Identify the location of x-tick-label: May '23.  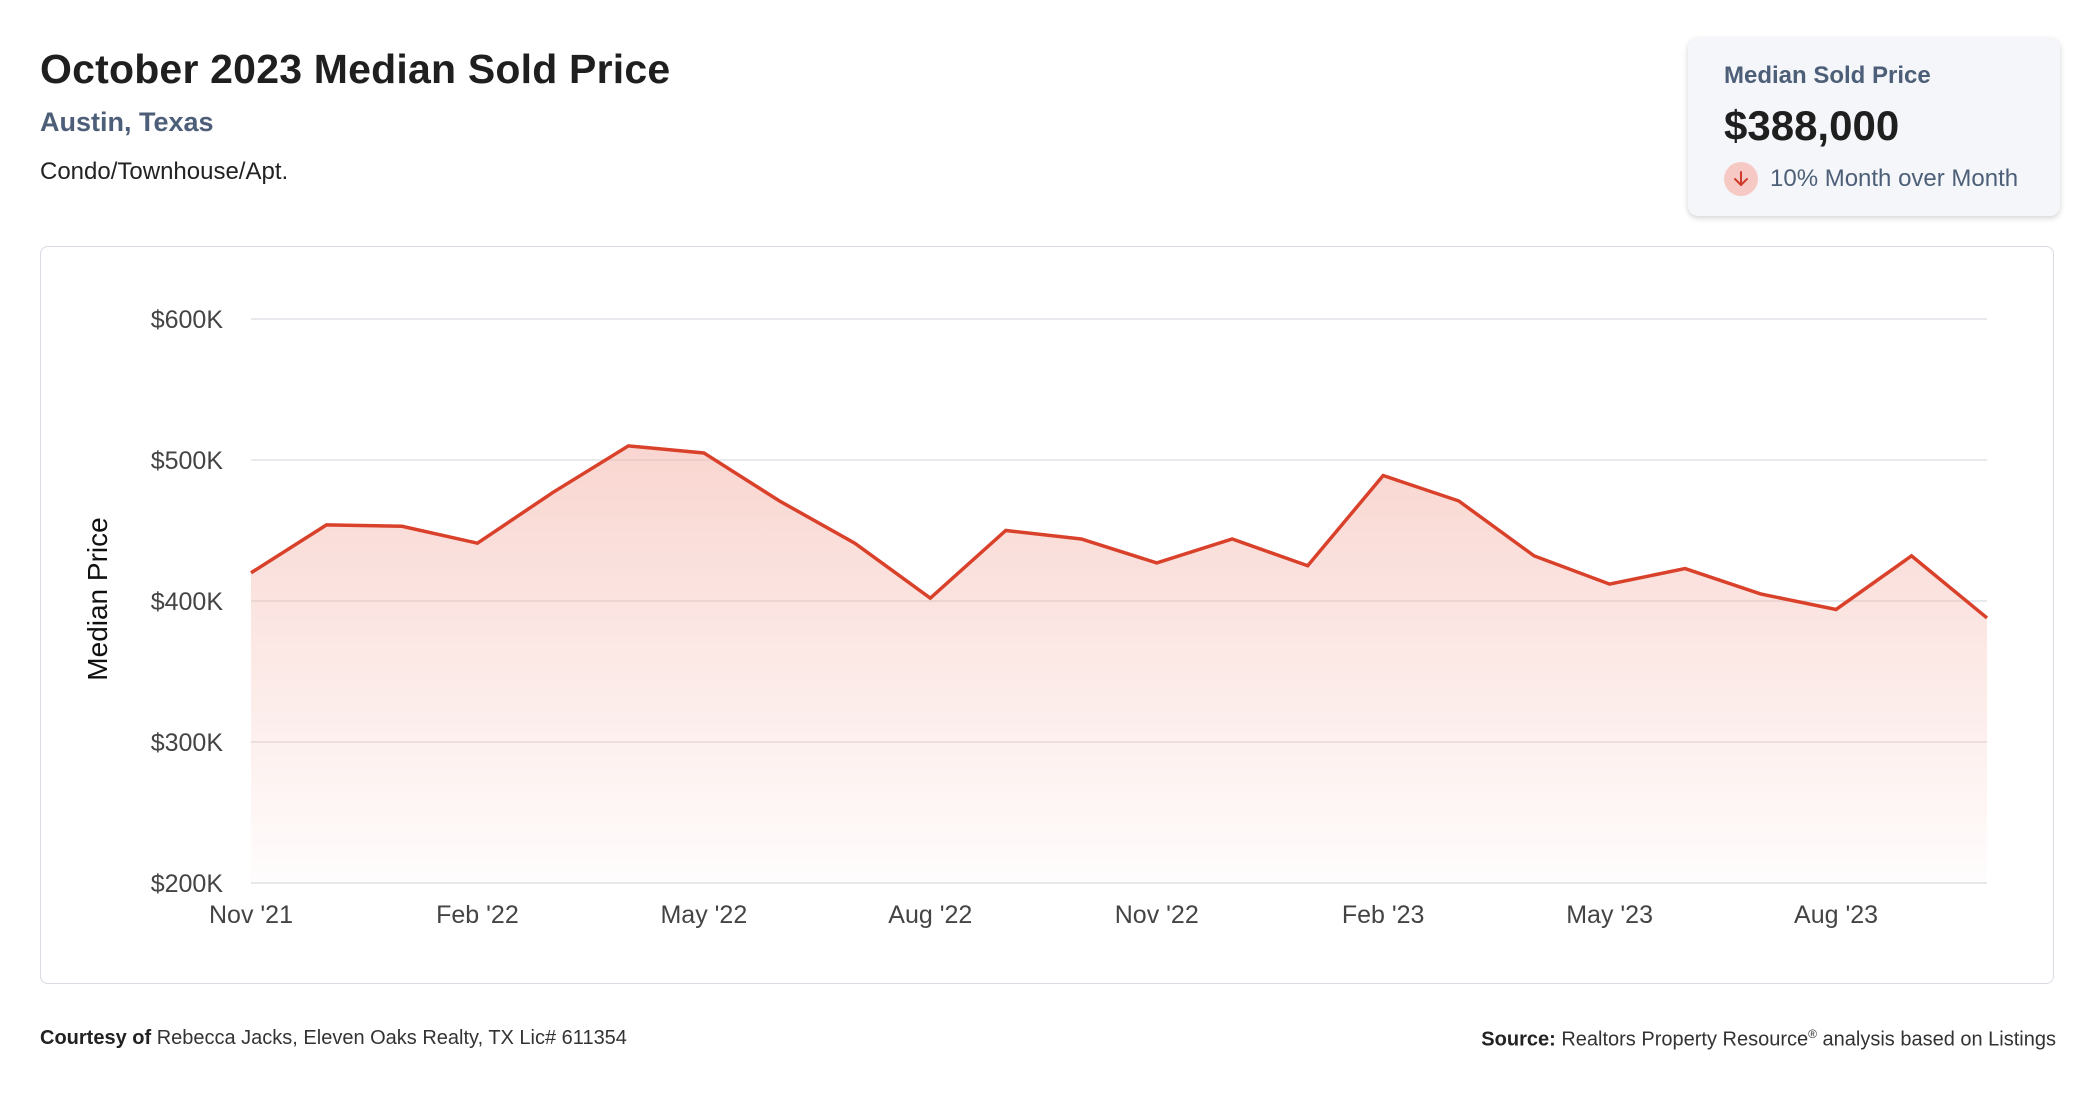
(1609, 915).